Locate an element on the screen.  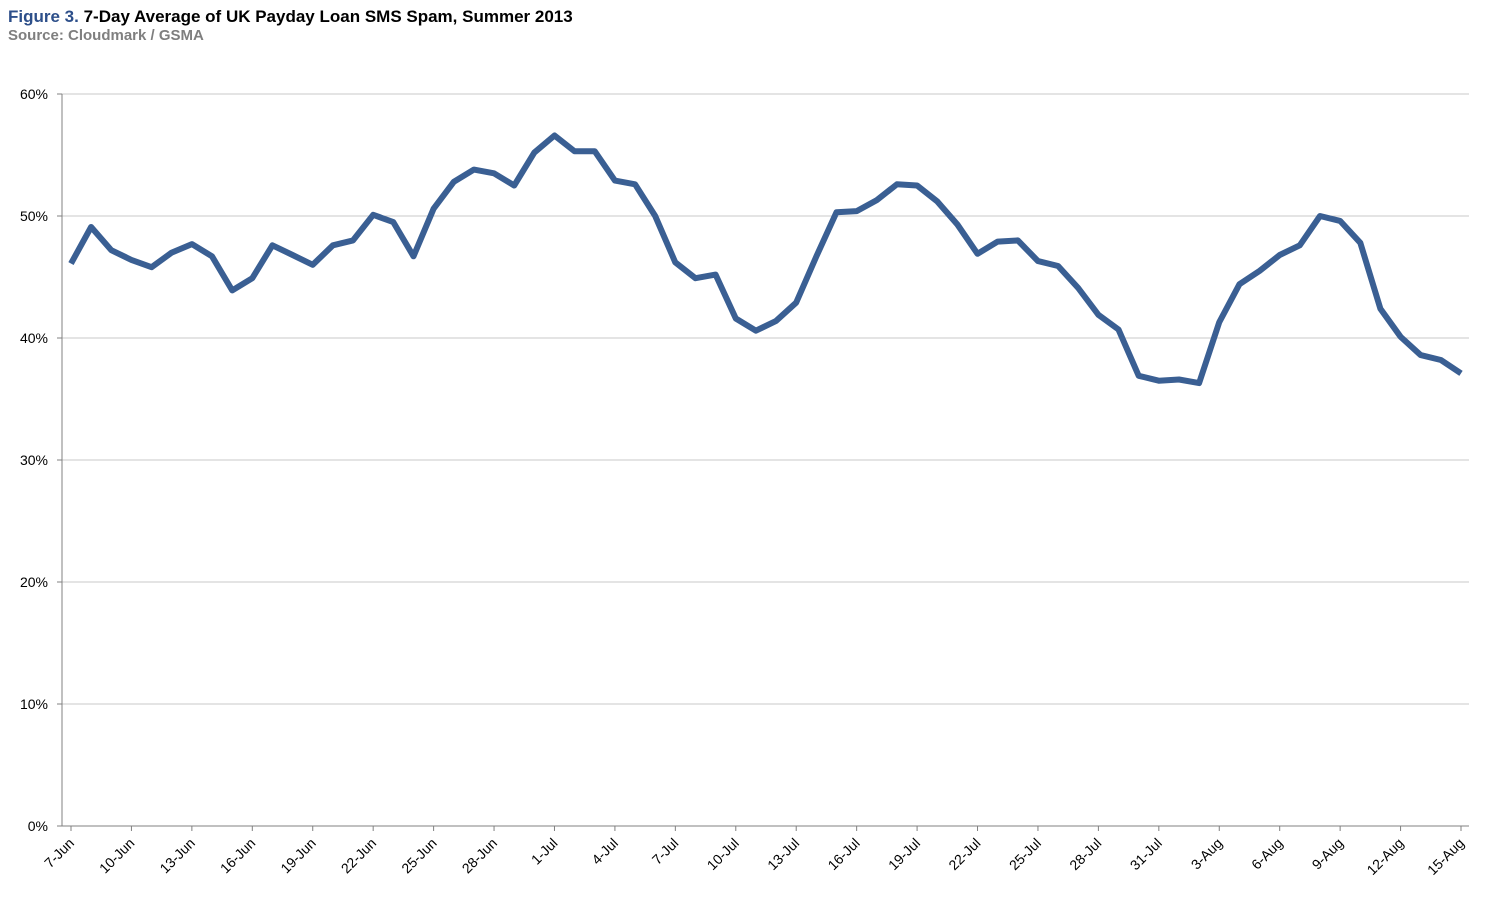
y-tick-label: 60% is located at coordinates (34, 94).